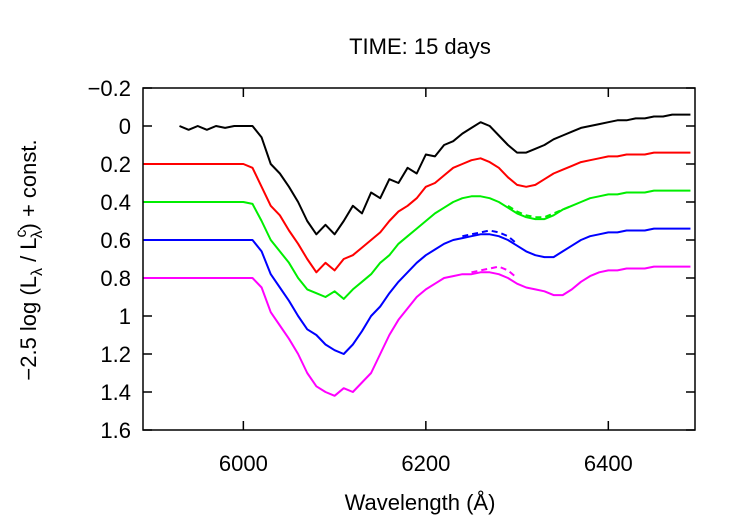 Image resolution: width=747 pixels, height=523 pixels. What do you see at coordinates (115, 430) in the screenshot?
I see `y-tick-label: 1.6` at bounding box center [115, 430].